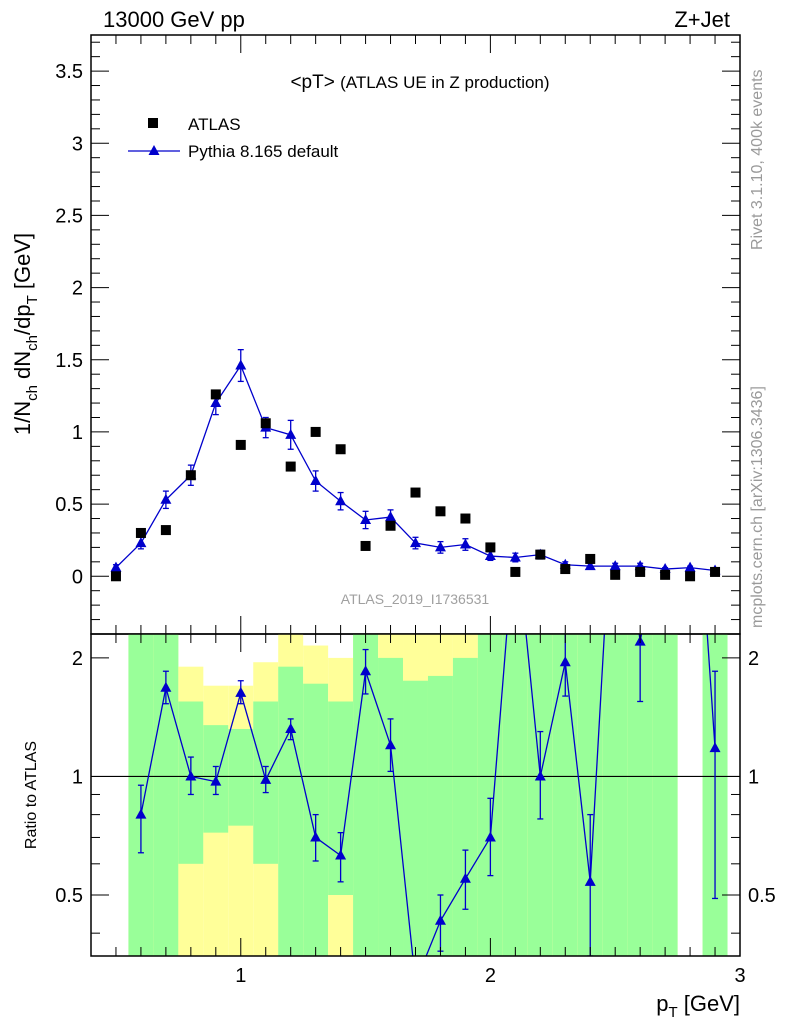  Describe the element at coordinates (490, 976) in the screenshot. I see `x-tick-label: 2` at that location.